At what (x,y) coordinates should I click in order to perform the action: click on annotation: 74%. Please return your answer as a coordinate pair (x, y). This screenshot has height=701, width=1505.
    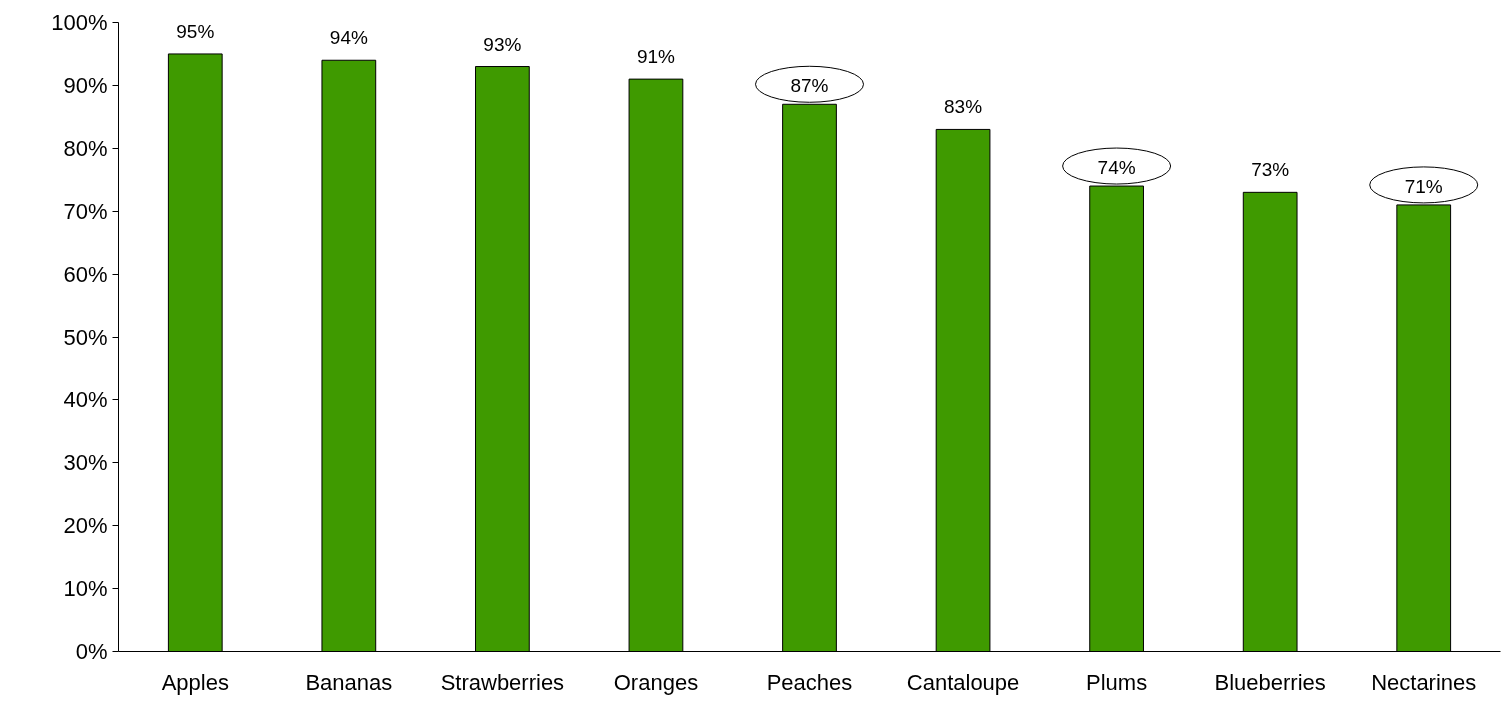
    Looking at the image, I should click on (1116, 168).